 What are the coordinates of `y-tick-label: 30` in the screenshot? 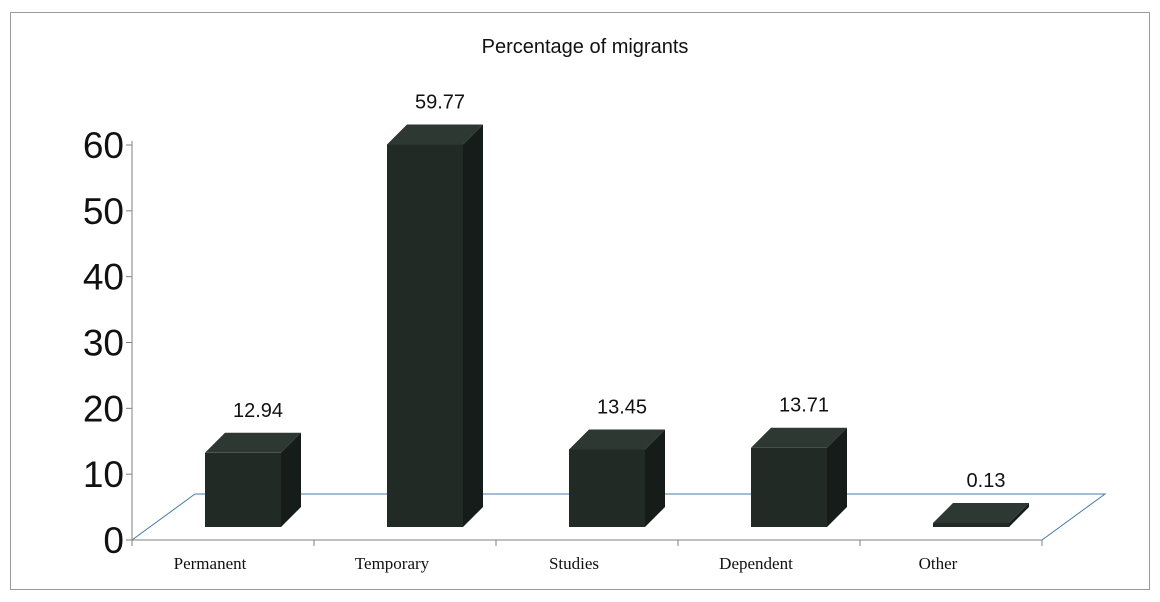 It's located at (103, 343).